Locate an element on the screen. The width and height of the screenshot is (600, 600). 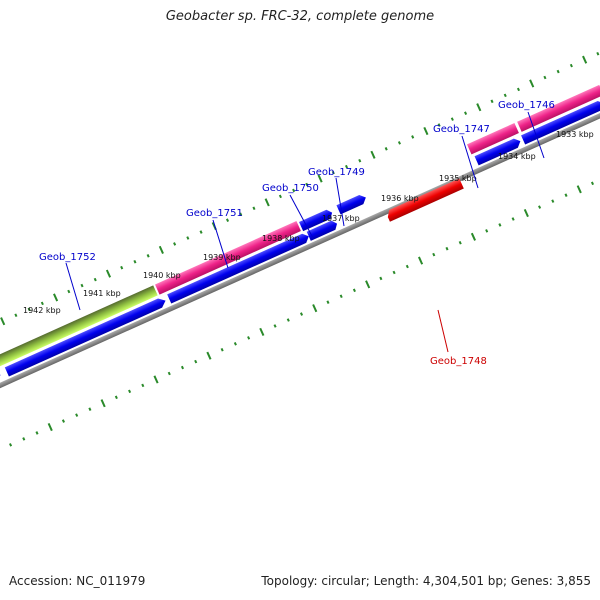
gene-label-geob-1750: Geob_1750 is located at coordinates (290, 188).